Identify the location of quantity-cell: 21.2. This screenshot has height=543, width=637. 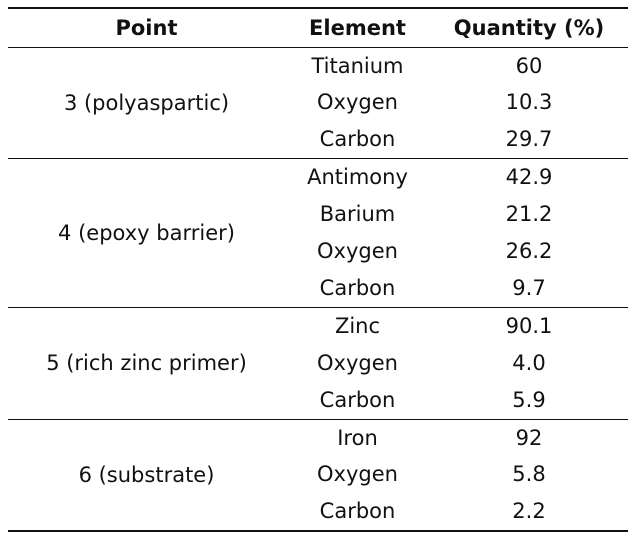
(529, 214).